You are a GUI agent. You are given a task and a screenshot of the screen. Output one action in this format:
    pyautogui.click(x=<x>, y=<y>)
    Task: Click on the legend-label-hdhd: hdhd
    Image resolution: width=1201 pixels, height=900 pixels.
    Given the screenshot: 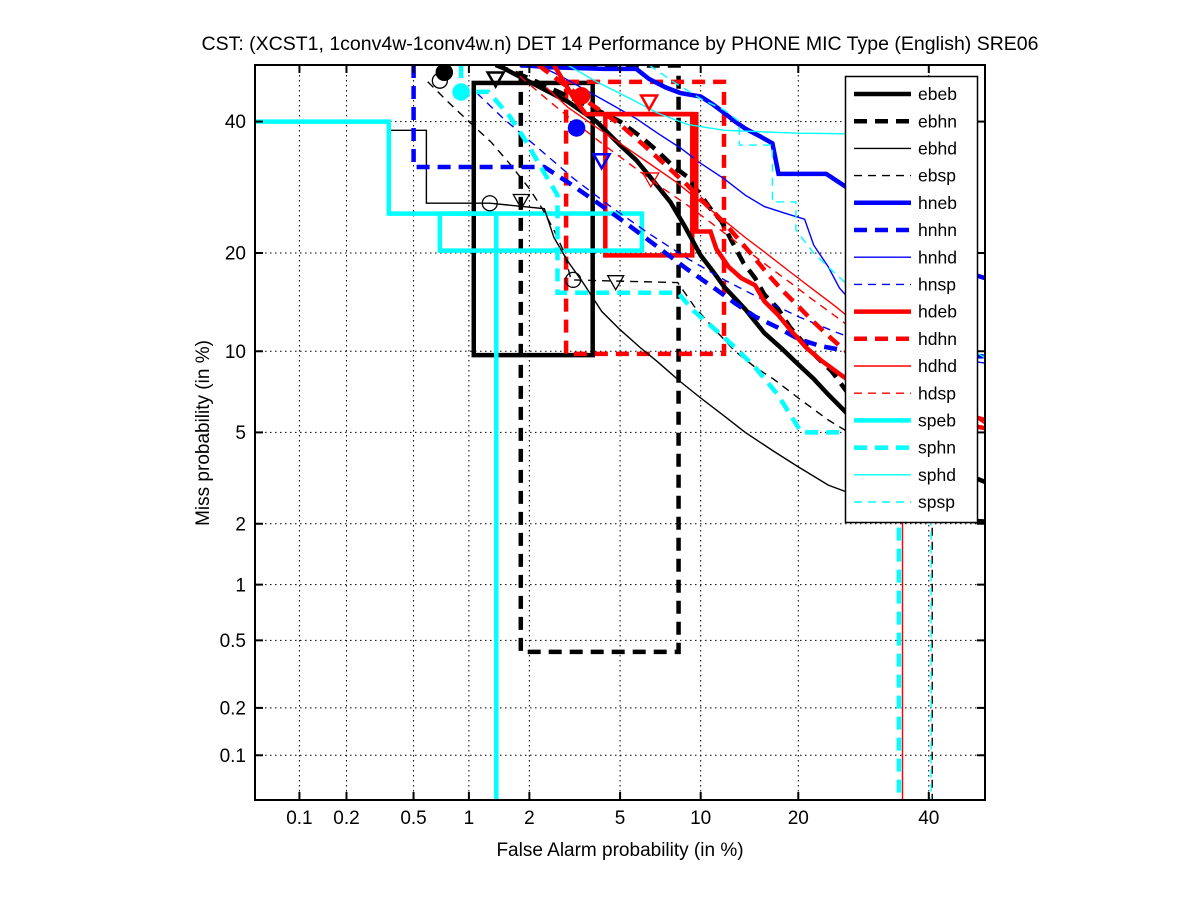 What is the action you would take?
    pyautogui.click(x=937, y=366)
    